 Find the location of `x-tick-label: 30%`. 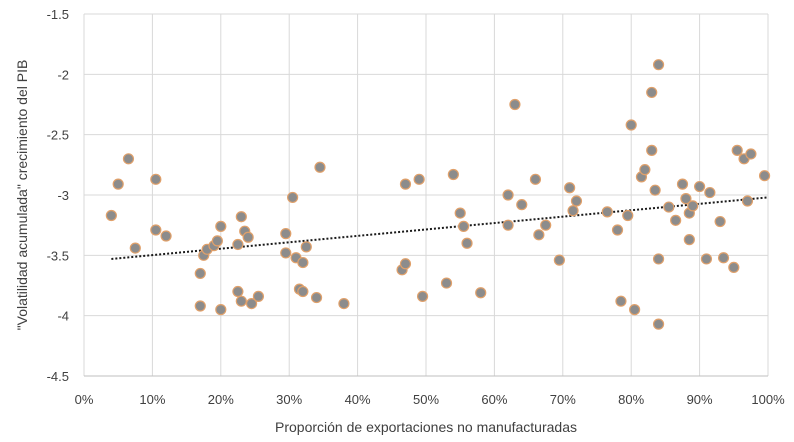

x-tick-label: 30% is located at coordinates (289, 399).